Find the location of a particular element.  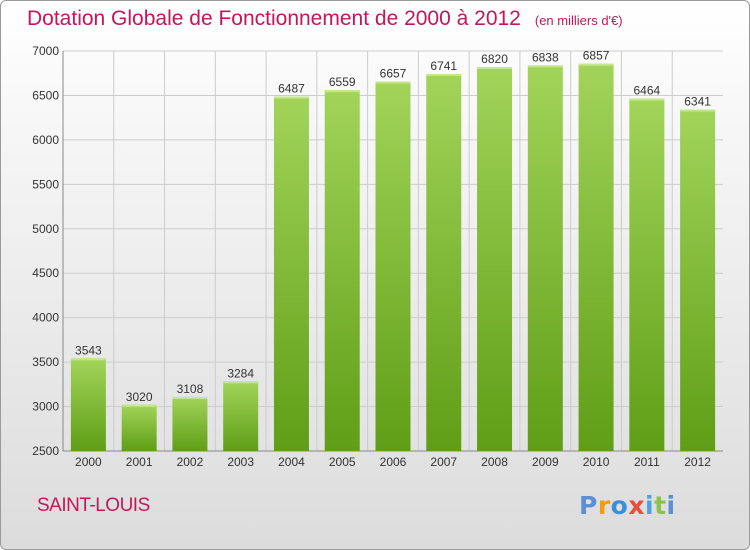

bar-2006 is located at coordinates (393, 266).